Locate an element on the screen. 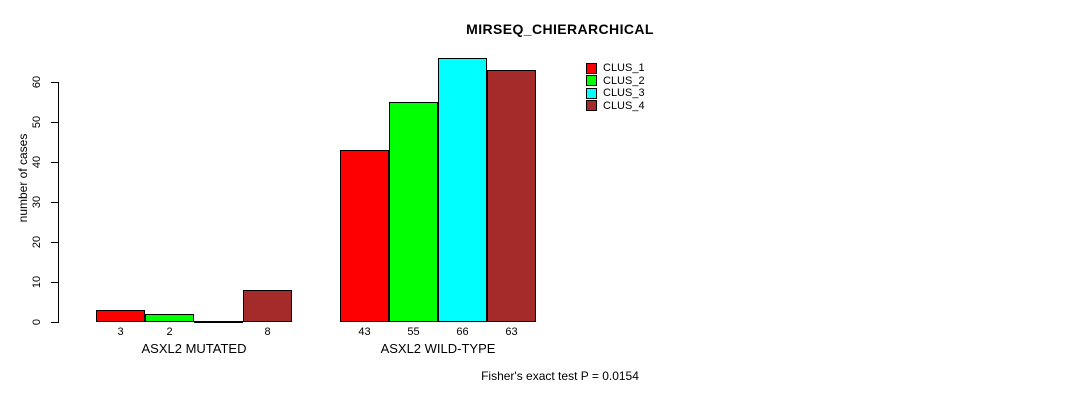  legend-item: CLUS_3 is located at coordinates (615, 93).